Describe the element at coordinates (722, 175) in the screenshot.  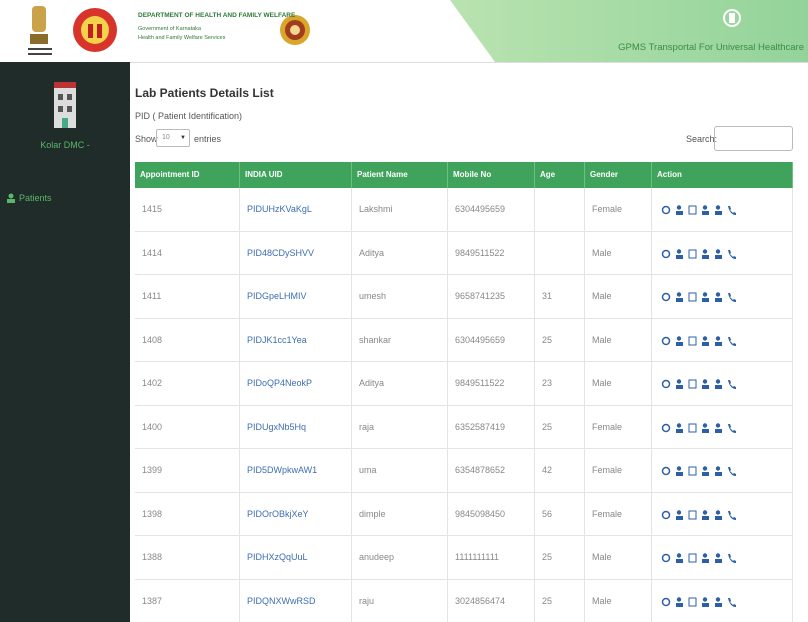
I see `column-header: Action` at that location.